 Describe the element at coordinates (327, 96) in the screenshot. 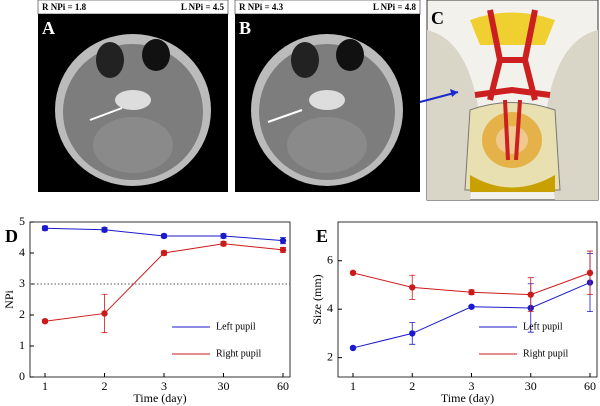

I see `ct-image-b` at that location.